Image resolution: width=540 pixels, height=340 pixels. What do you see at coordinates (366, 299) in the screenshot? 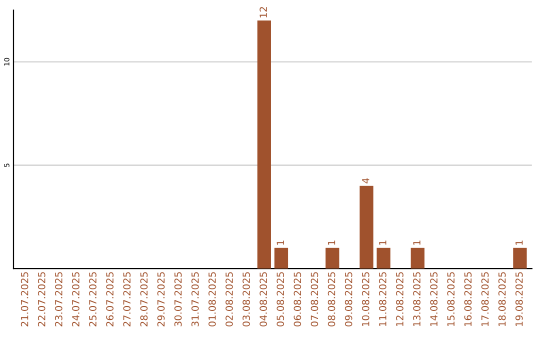
I see `x-tick-label: 10.08.2025` at bounding box center [366, 299].